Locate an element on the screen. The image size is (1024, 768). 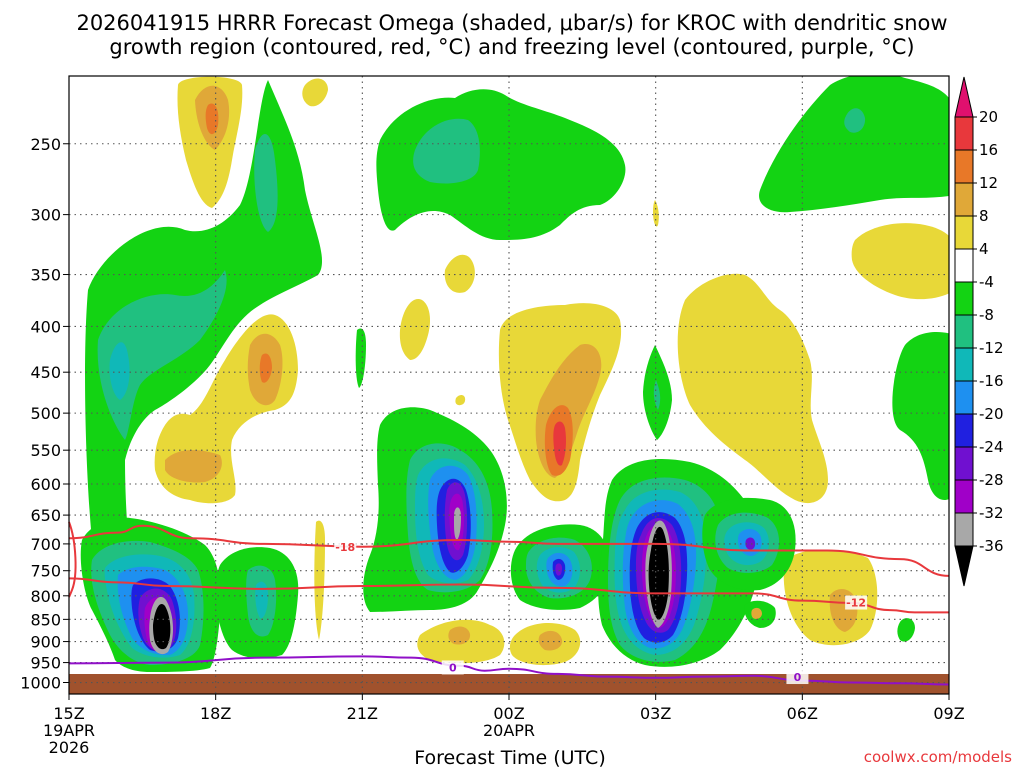
omega-region-yellow-blob-b is located at coordinates (459, 273).